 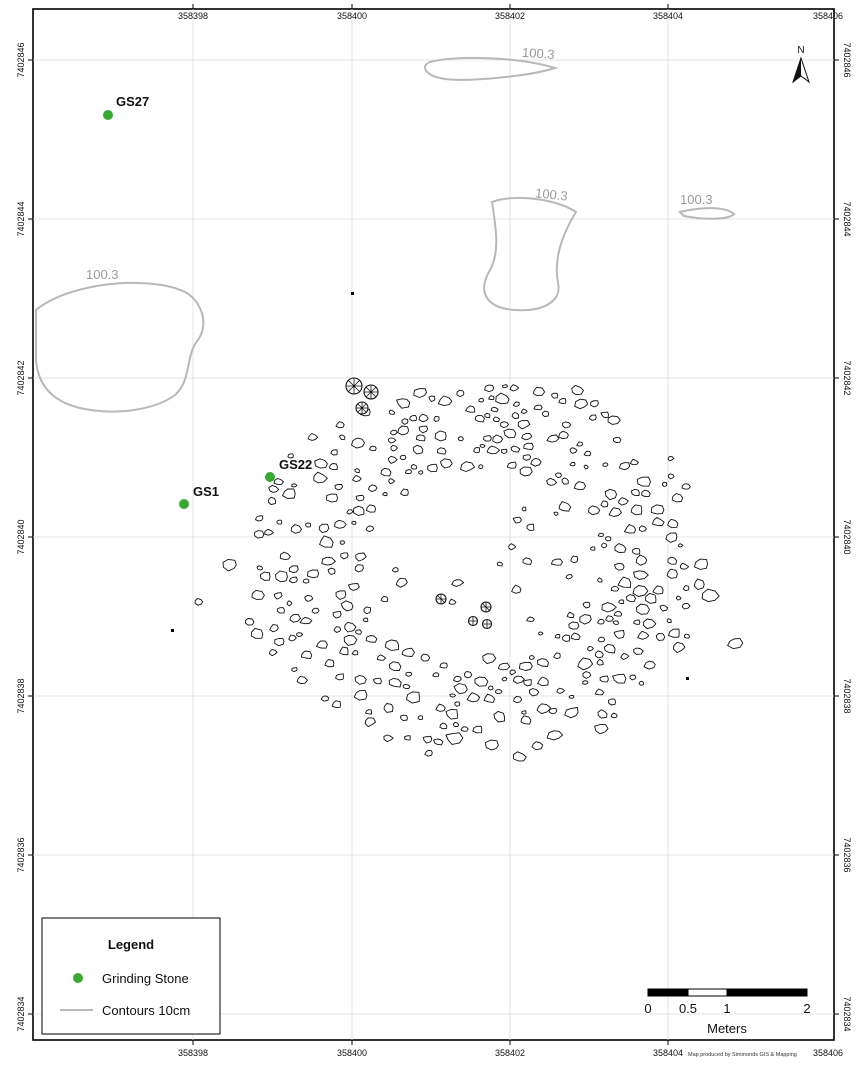 I want to click on grinding-stone-label: GS1, so click(x=206, y=491).